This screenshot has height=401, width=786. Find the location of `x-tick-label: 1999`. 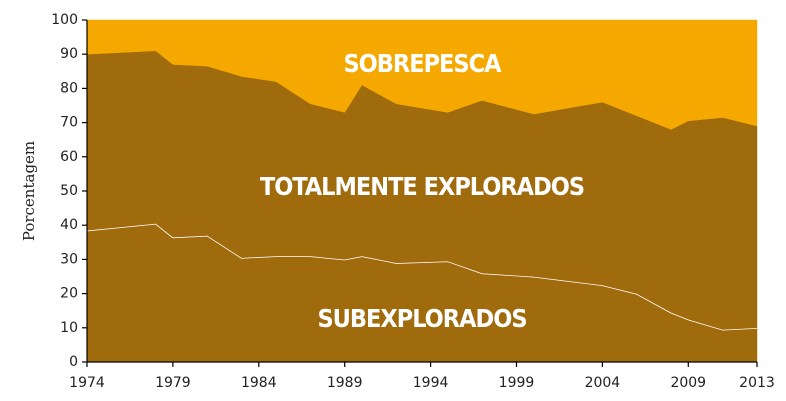

x-tick-label: 1999 is located at coordinates (517, 383).